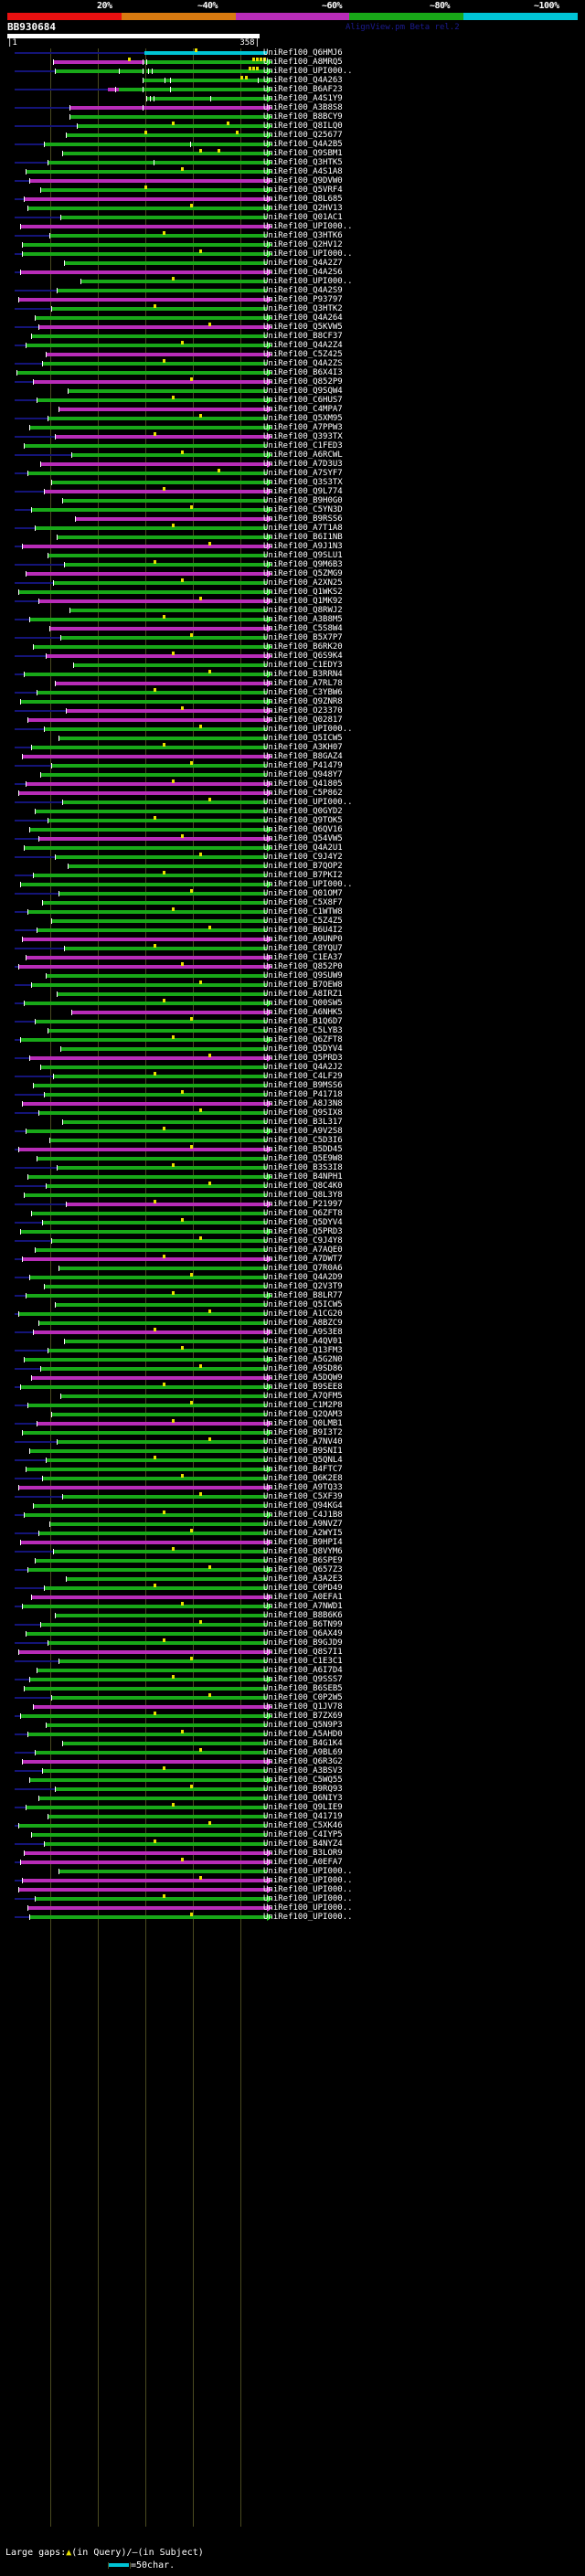  Describe the element at coordinates (303, 1761) in the screenshot. I see `hit-id-label: UniRef100_Q6R3G2` at that location.